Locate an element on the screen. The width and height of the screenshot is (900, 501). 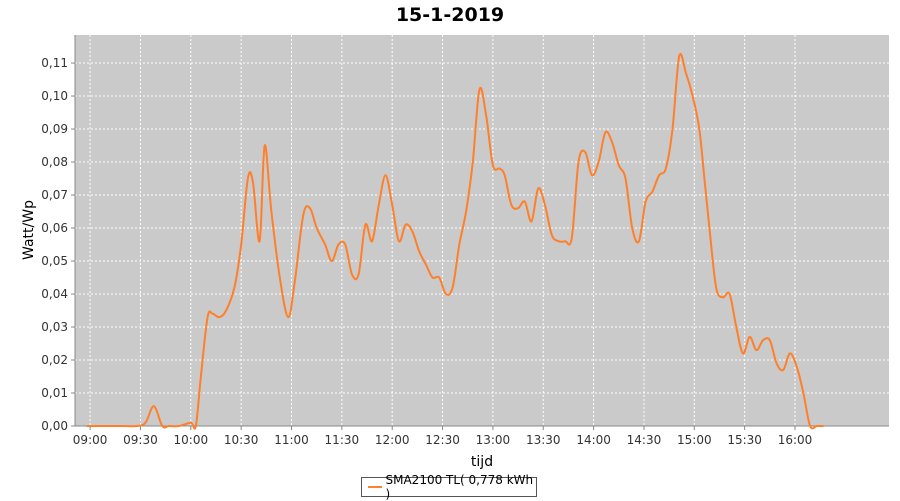
y-tick-label: 0,08 is located at coordinates (54, 162).